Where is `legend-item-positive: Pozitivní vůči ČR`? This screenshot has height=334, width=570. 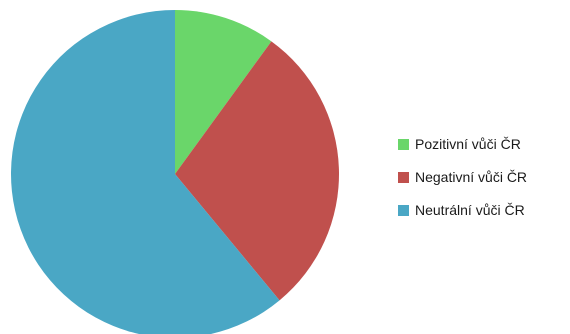
legend-item-positive: Pozitivní vůči ČR is located at coordinates (462, 144).